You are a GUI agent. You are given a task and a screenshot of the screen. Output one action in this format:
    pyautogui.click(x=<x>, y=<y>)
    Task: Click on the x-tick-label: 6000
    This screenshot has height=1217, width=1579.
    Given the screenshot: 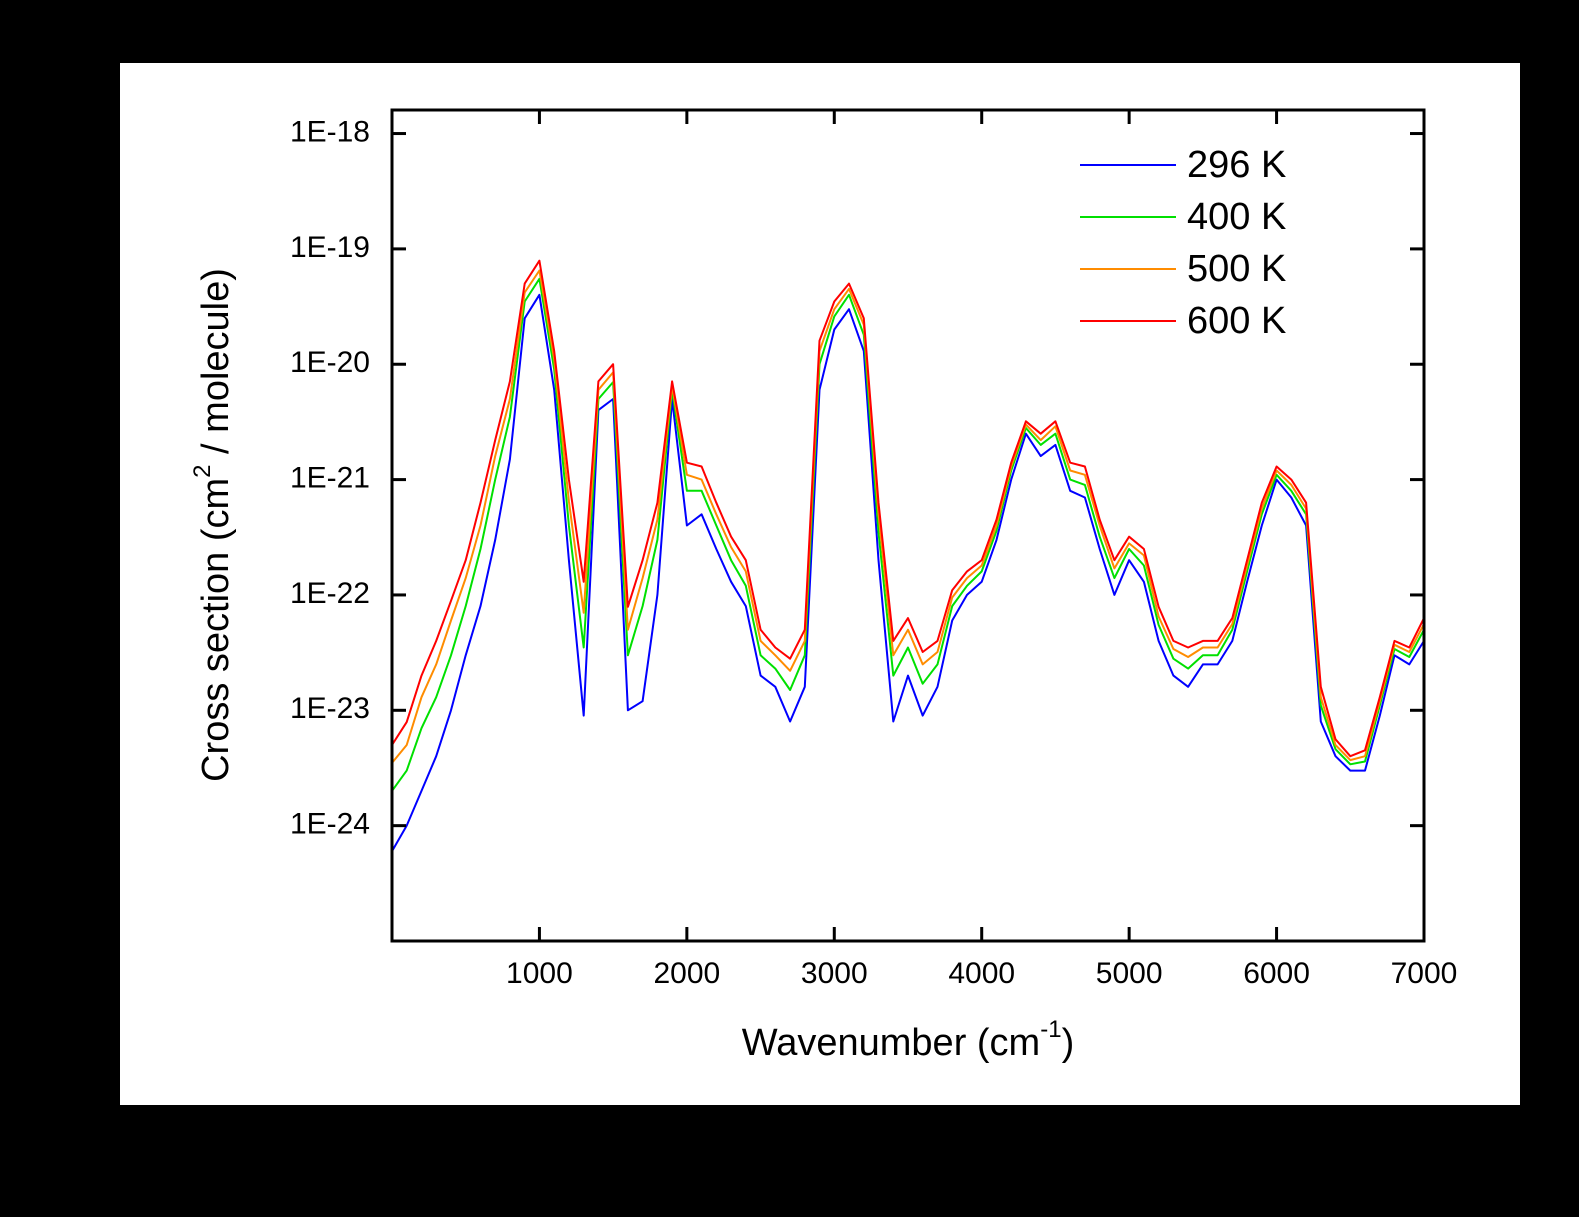 What is the action you would take?
    pyautogui.click(x=1276, y=973)
    